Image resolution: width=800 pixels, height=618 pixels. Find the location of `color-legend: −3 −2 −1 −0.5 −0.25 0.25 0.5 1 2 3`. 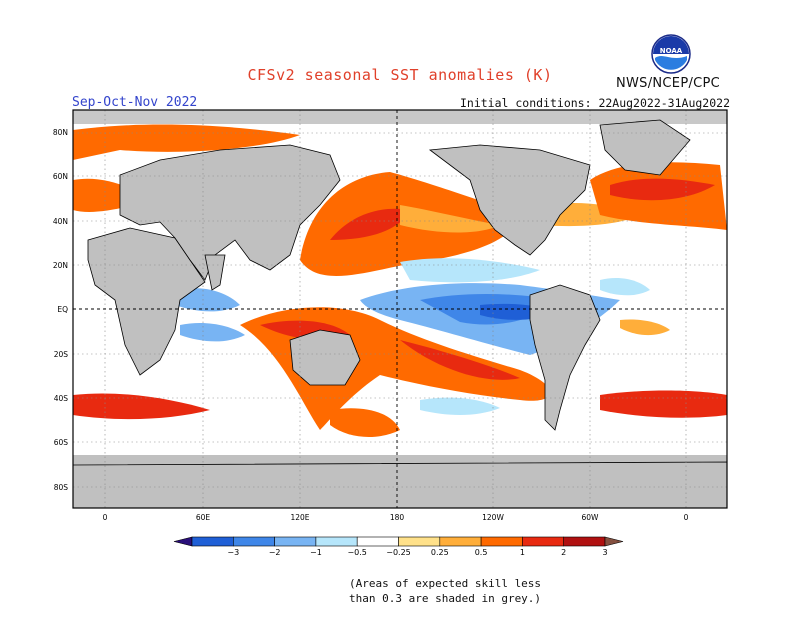

color-legend: −3 −2 −1 −0.5 −0.25 0.25 0.5 1 2 3 is located at coordinates (398, 546).